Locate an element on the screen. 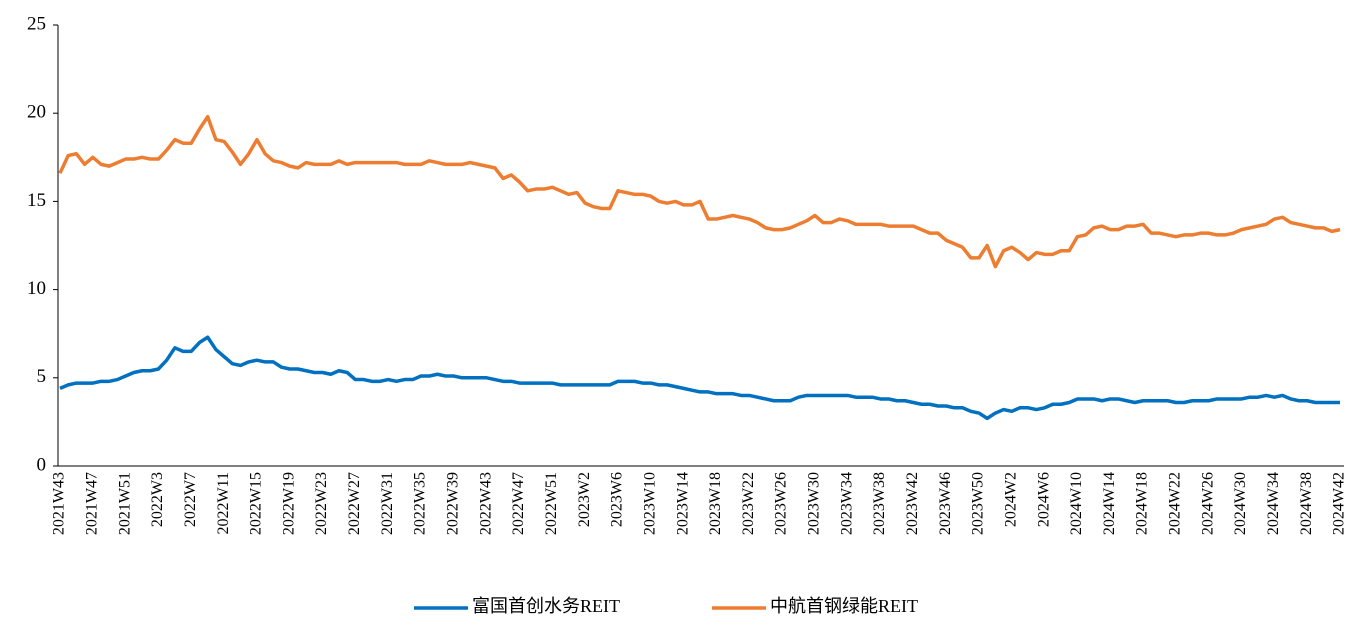  y-tick-label: 5 is located at coordinates (42, 376).